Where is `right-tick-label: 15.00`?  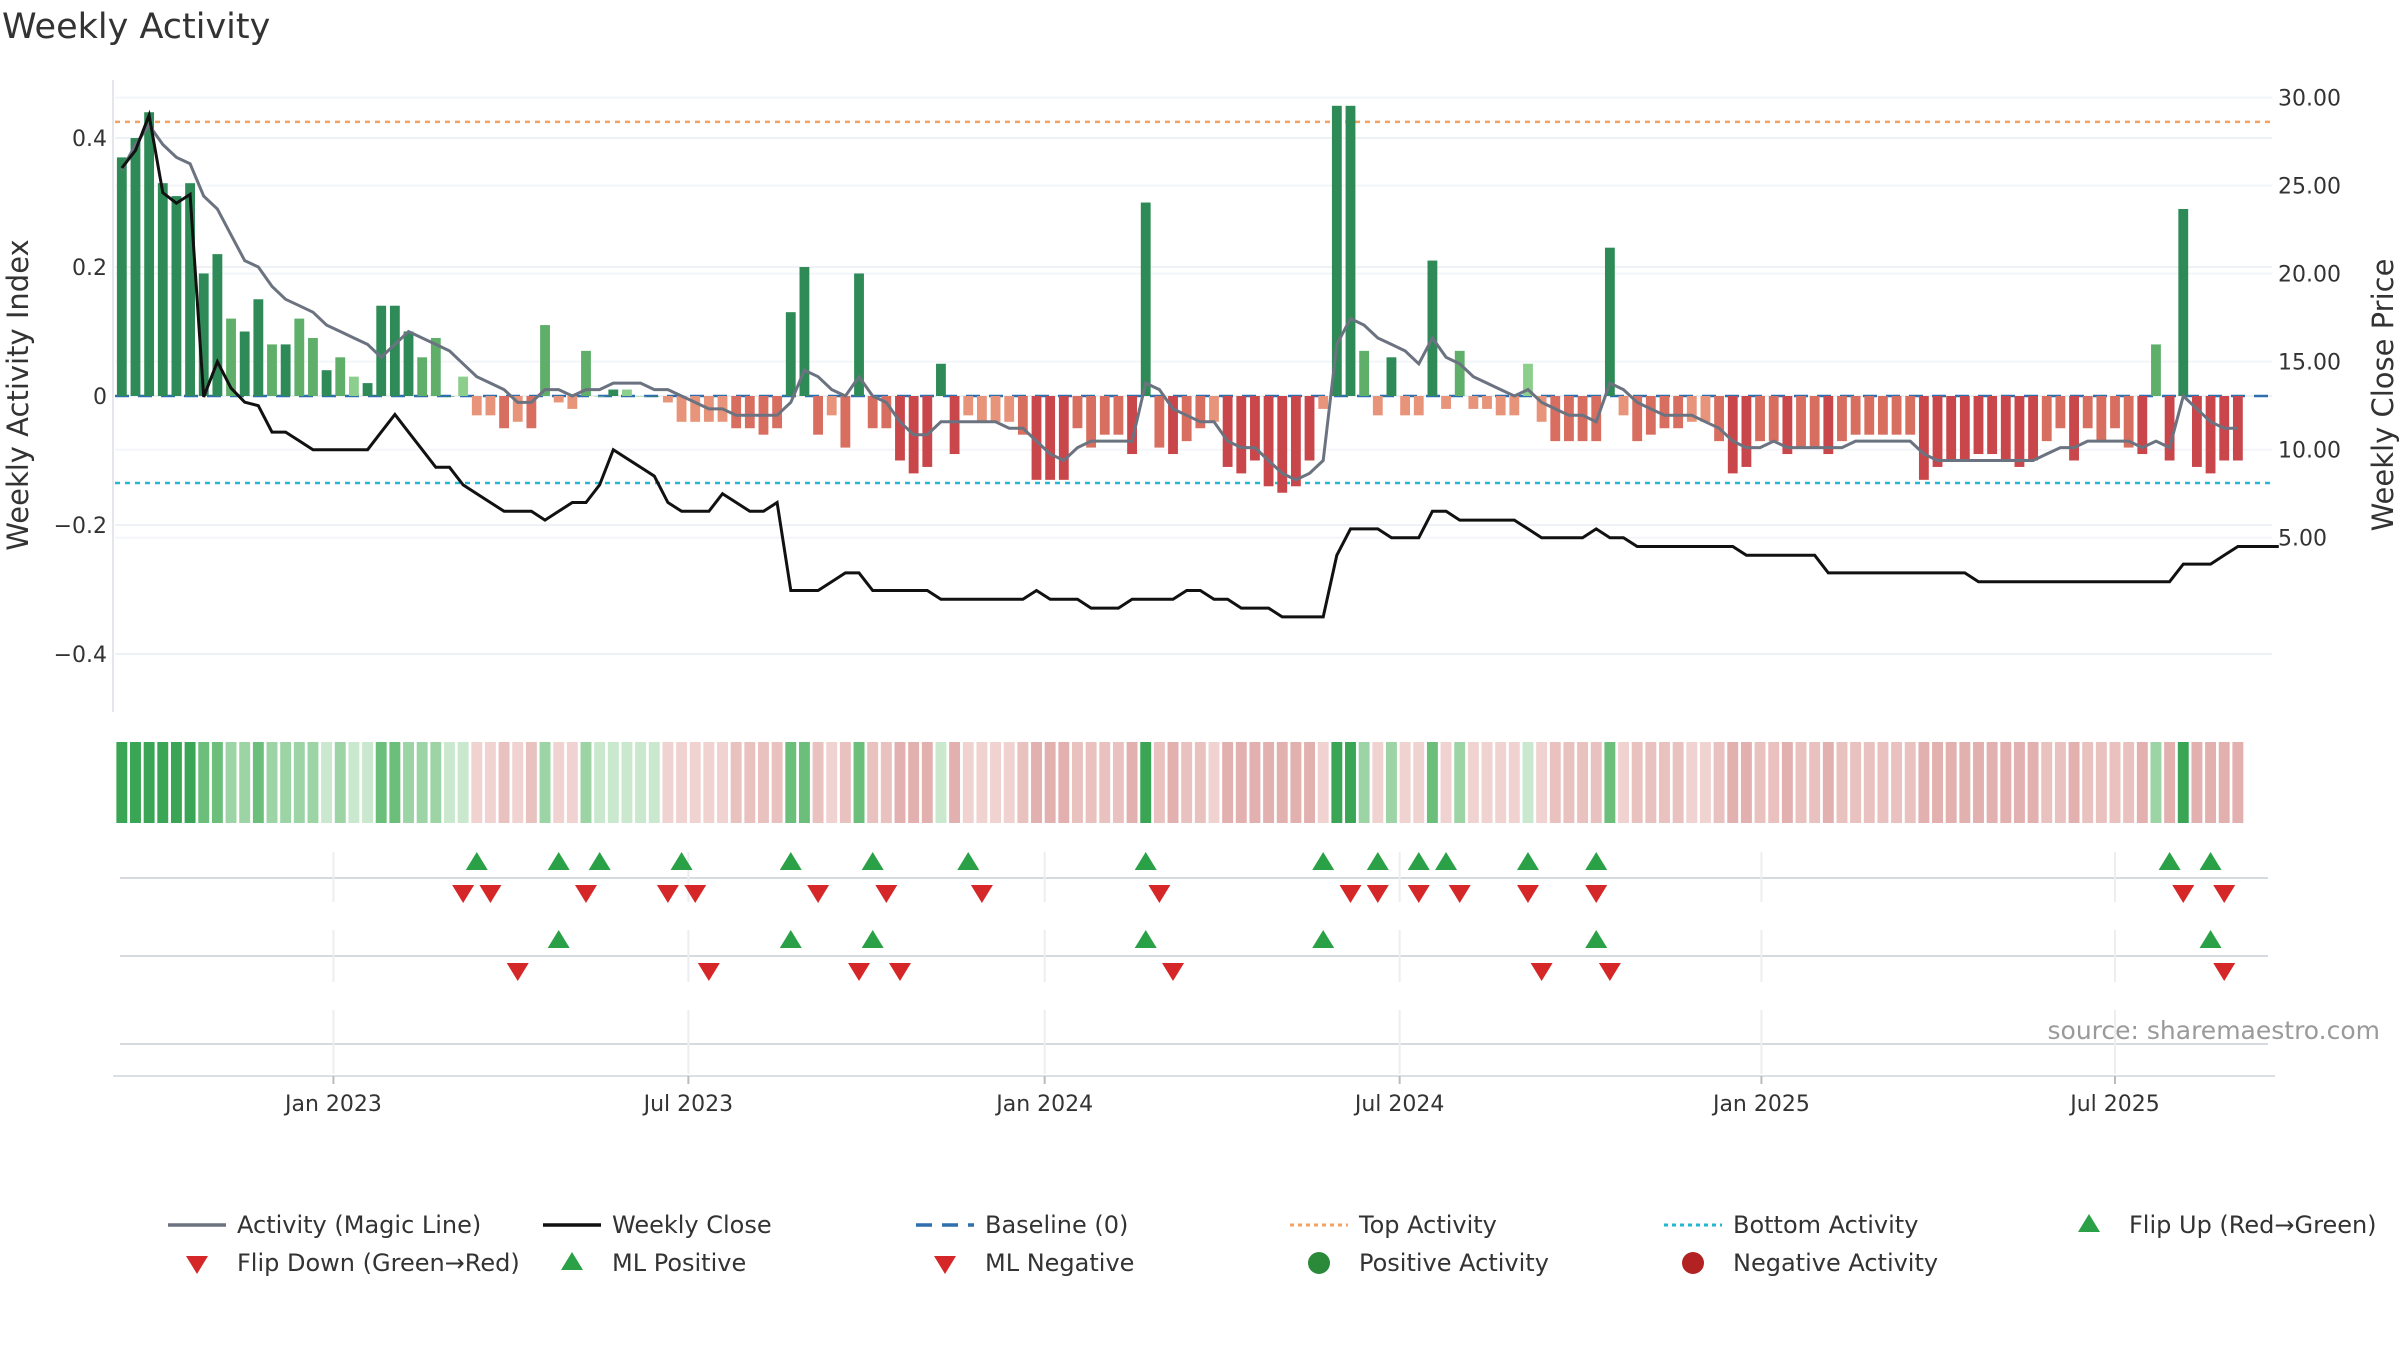
right-tick-label: 15.00 is located at coordinates (2309, 363).